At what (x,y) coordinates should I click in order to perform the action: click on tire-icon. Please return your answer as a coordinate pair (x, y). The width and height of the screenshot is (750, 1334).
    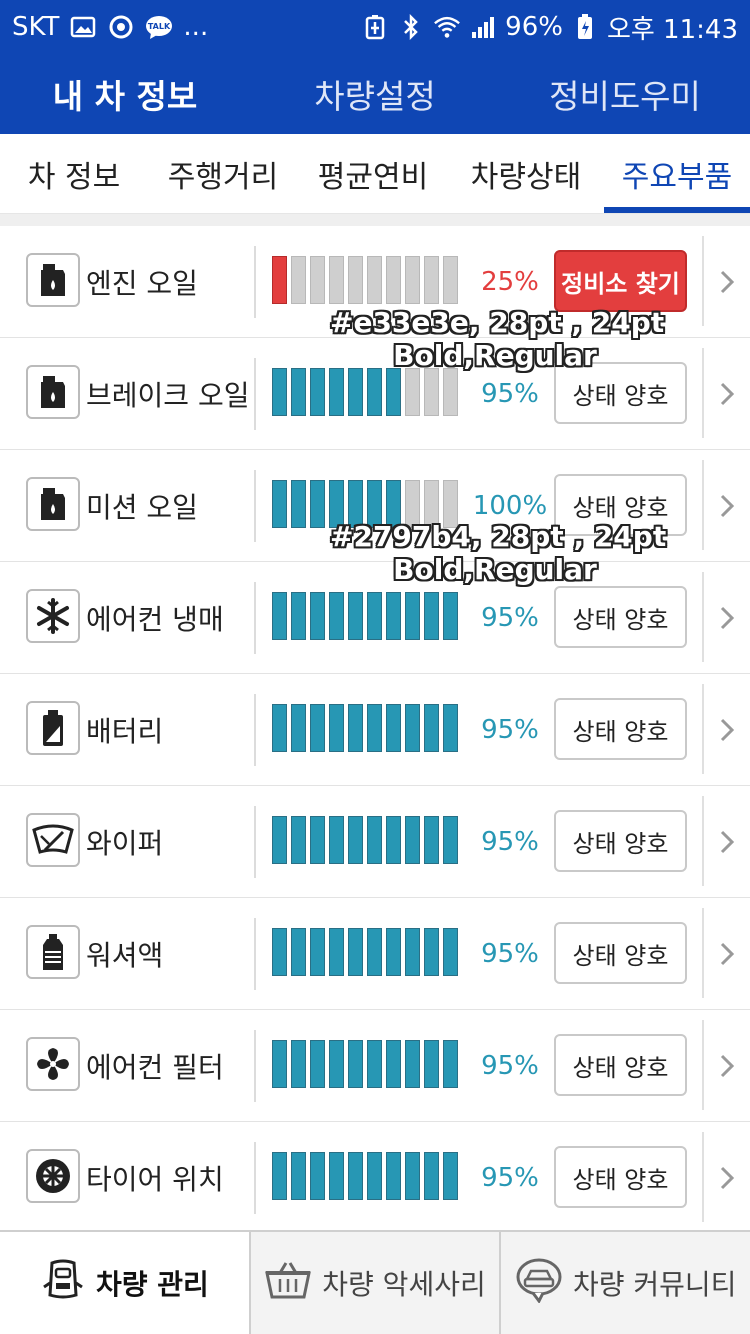
    Looking at the image, I should click on (53, 1176).